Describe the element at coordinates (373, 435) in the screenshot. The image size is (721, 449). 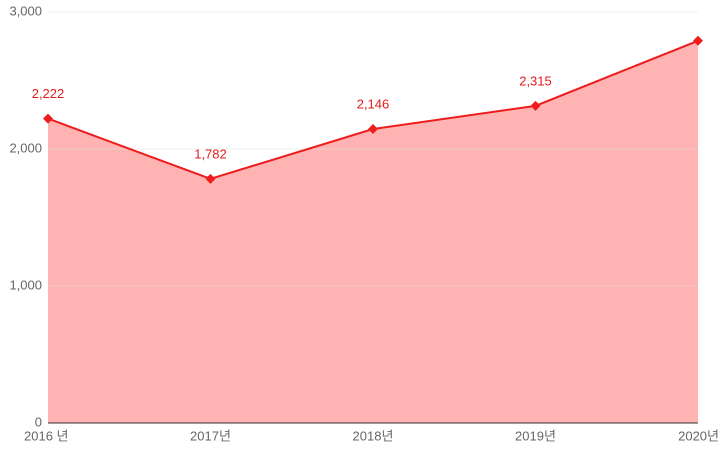
I see `x-tick-label: 2018년` at that location.